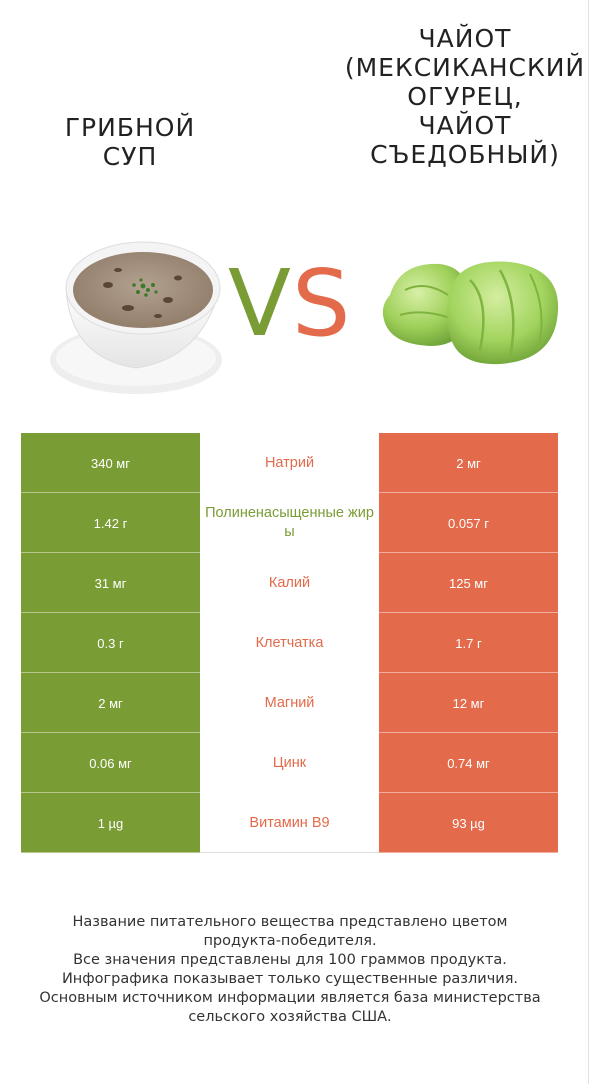 This screenshot has height=1084, width=598. Describe the element at coordinates (110, 643) in the screenshot. I see `left-value: 0.3 г` at that location.